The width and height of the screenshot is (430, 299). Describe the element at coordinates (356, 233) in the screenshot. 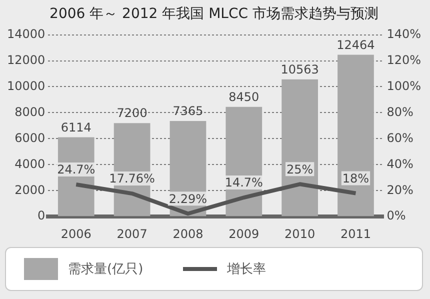

I see `x-tick-label: 2011` at that location.